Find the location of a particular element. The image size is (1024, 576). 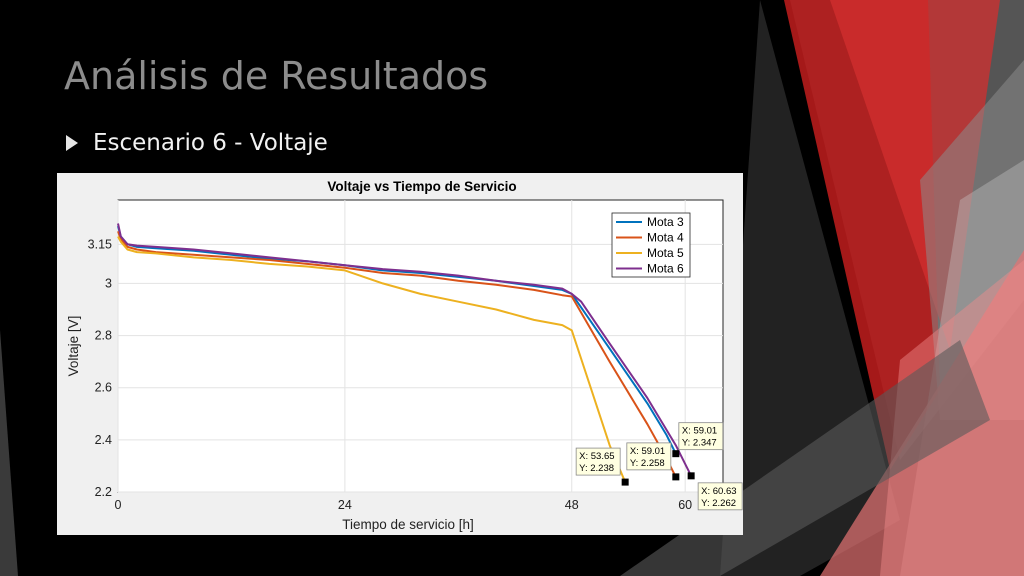

datatip-x-label: X: 53.65 is located at coordinates (596, 456).